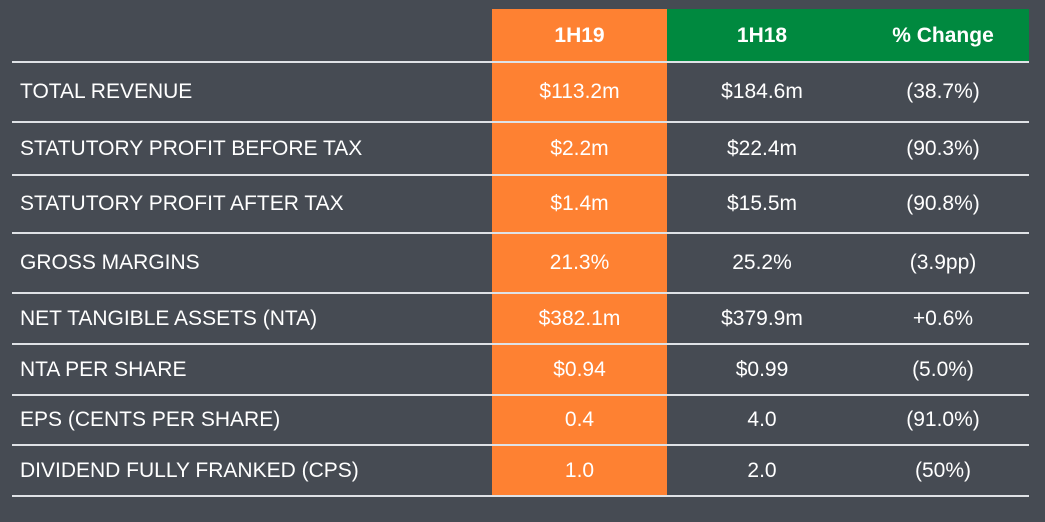 This screenshot has width=1045, height=522. I want to click on value-change: (5.0%), so click(943, 369).